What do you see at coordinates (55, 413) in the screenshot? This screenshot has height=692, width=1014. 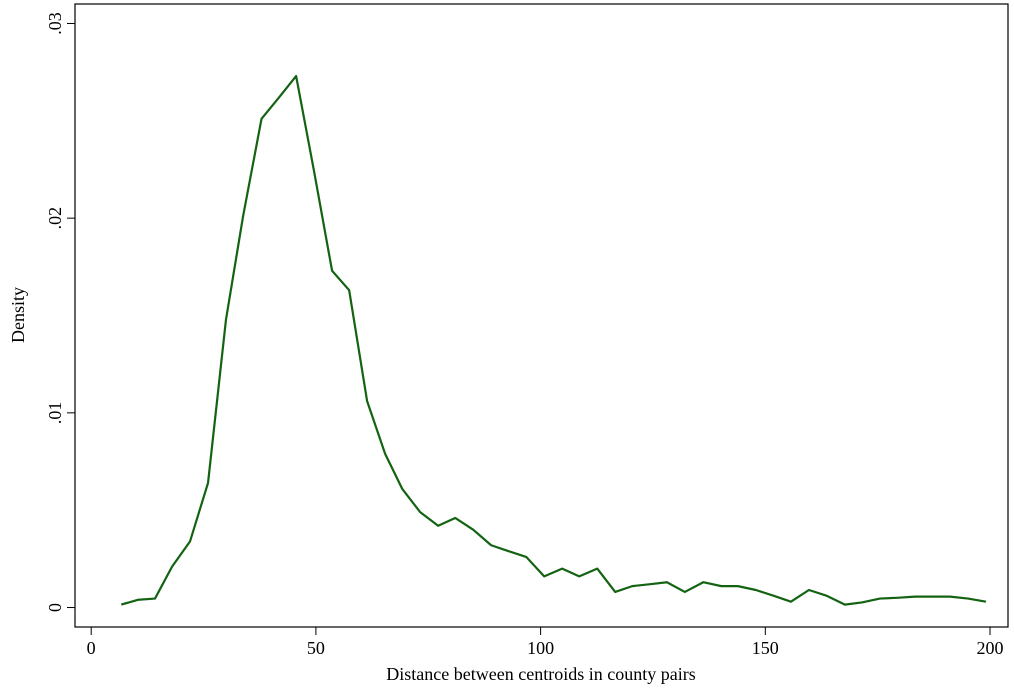 I see `y-tick-label: .01` at bounding box center [55, 413].